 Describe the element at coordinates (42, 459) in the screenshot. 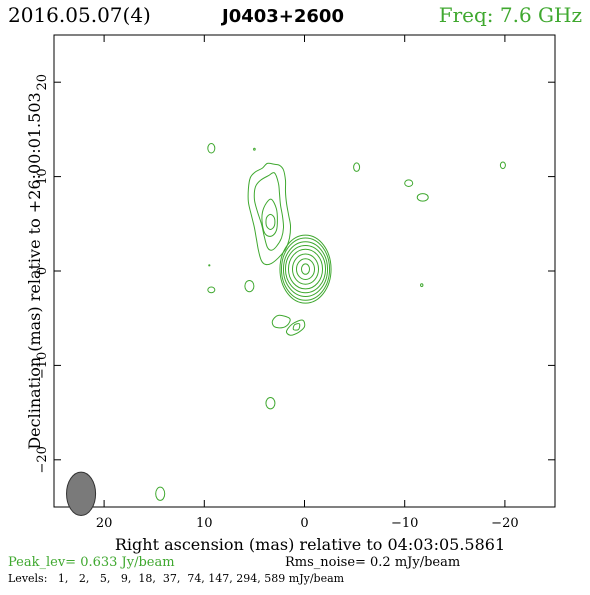

I see `y-tick-label: −20` at that location.